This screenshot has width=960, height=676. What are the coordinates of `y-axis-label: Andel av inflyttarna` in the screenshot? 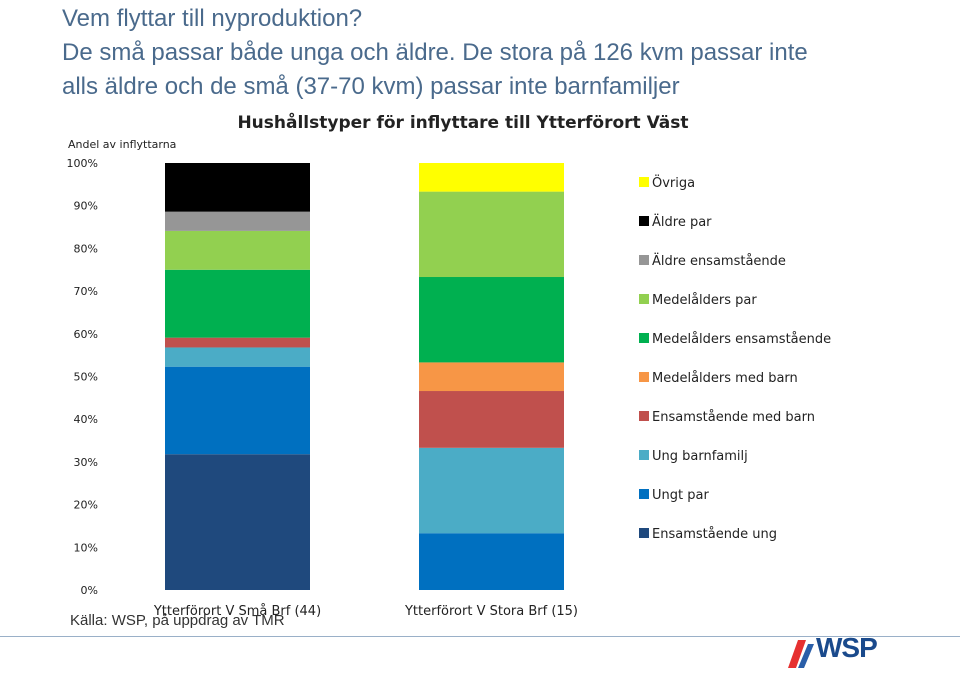 It's located at (122, 144).